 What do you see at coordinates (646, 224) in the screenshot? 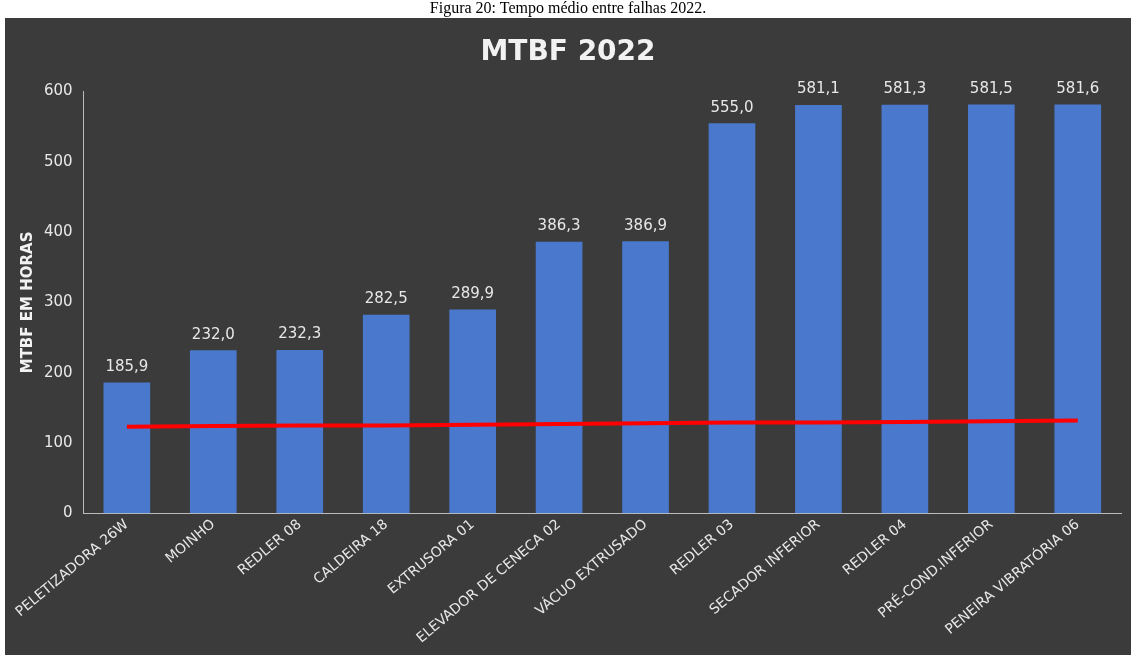
I see `data-label: 386,9` at bounding box center [646, 224].